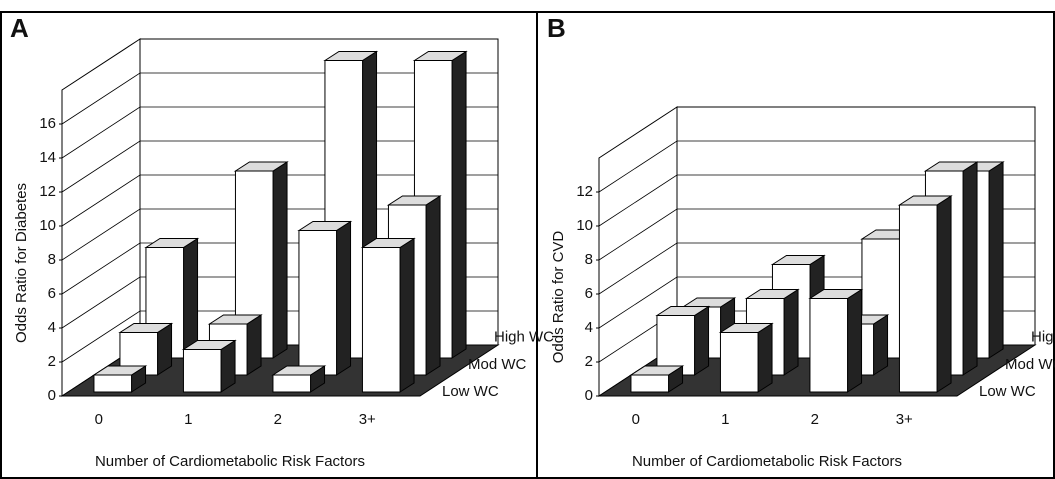 This screenshot has height=479, width=1055. What do you see at coordinates (556, 28) in the screenshot?
I see `panel-label: B` at bounding box center [556, 28].